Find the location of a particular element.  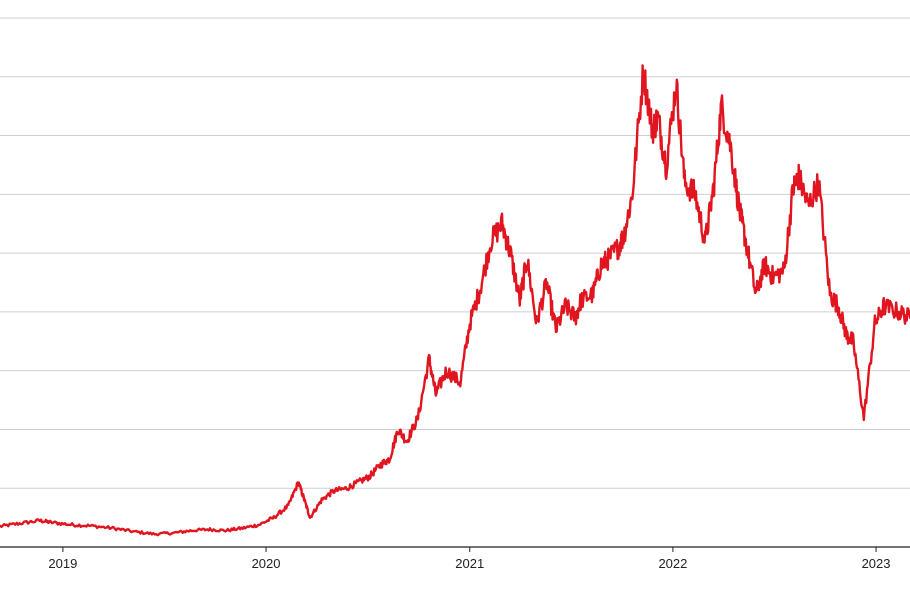

x-tick-label: 2020 is located at coordinates (266, 563).